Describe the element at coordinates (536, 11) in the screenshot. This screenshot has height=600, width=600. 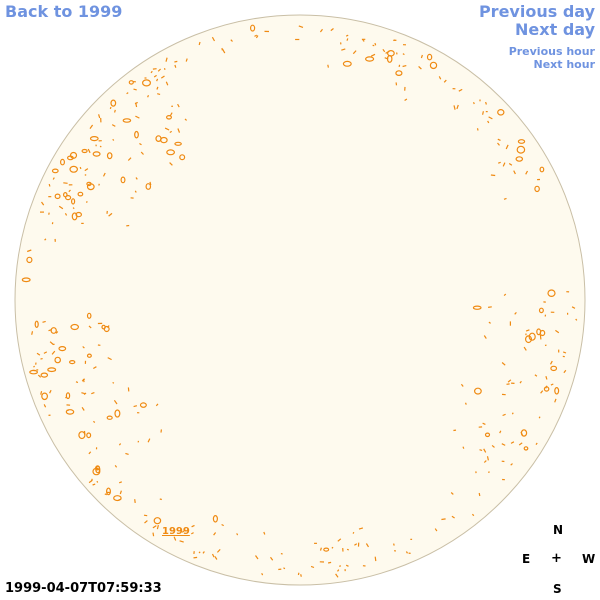
I see `previous-day-link: Previous day` at that location.